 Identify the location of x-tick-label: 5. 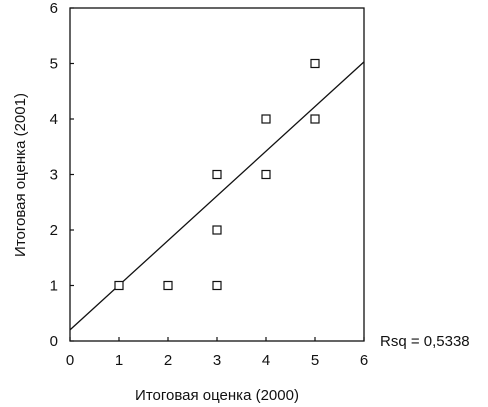
(315, 360).